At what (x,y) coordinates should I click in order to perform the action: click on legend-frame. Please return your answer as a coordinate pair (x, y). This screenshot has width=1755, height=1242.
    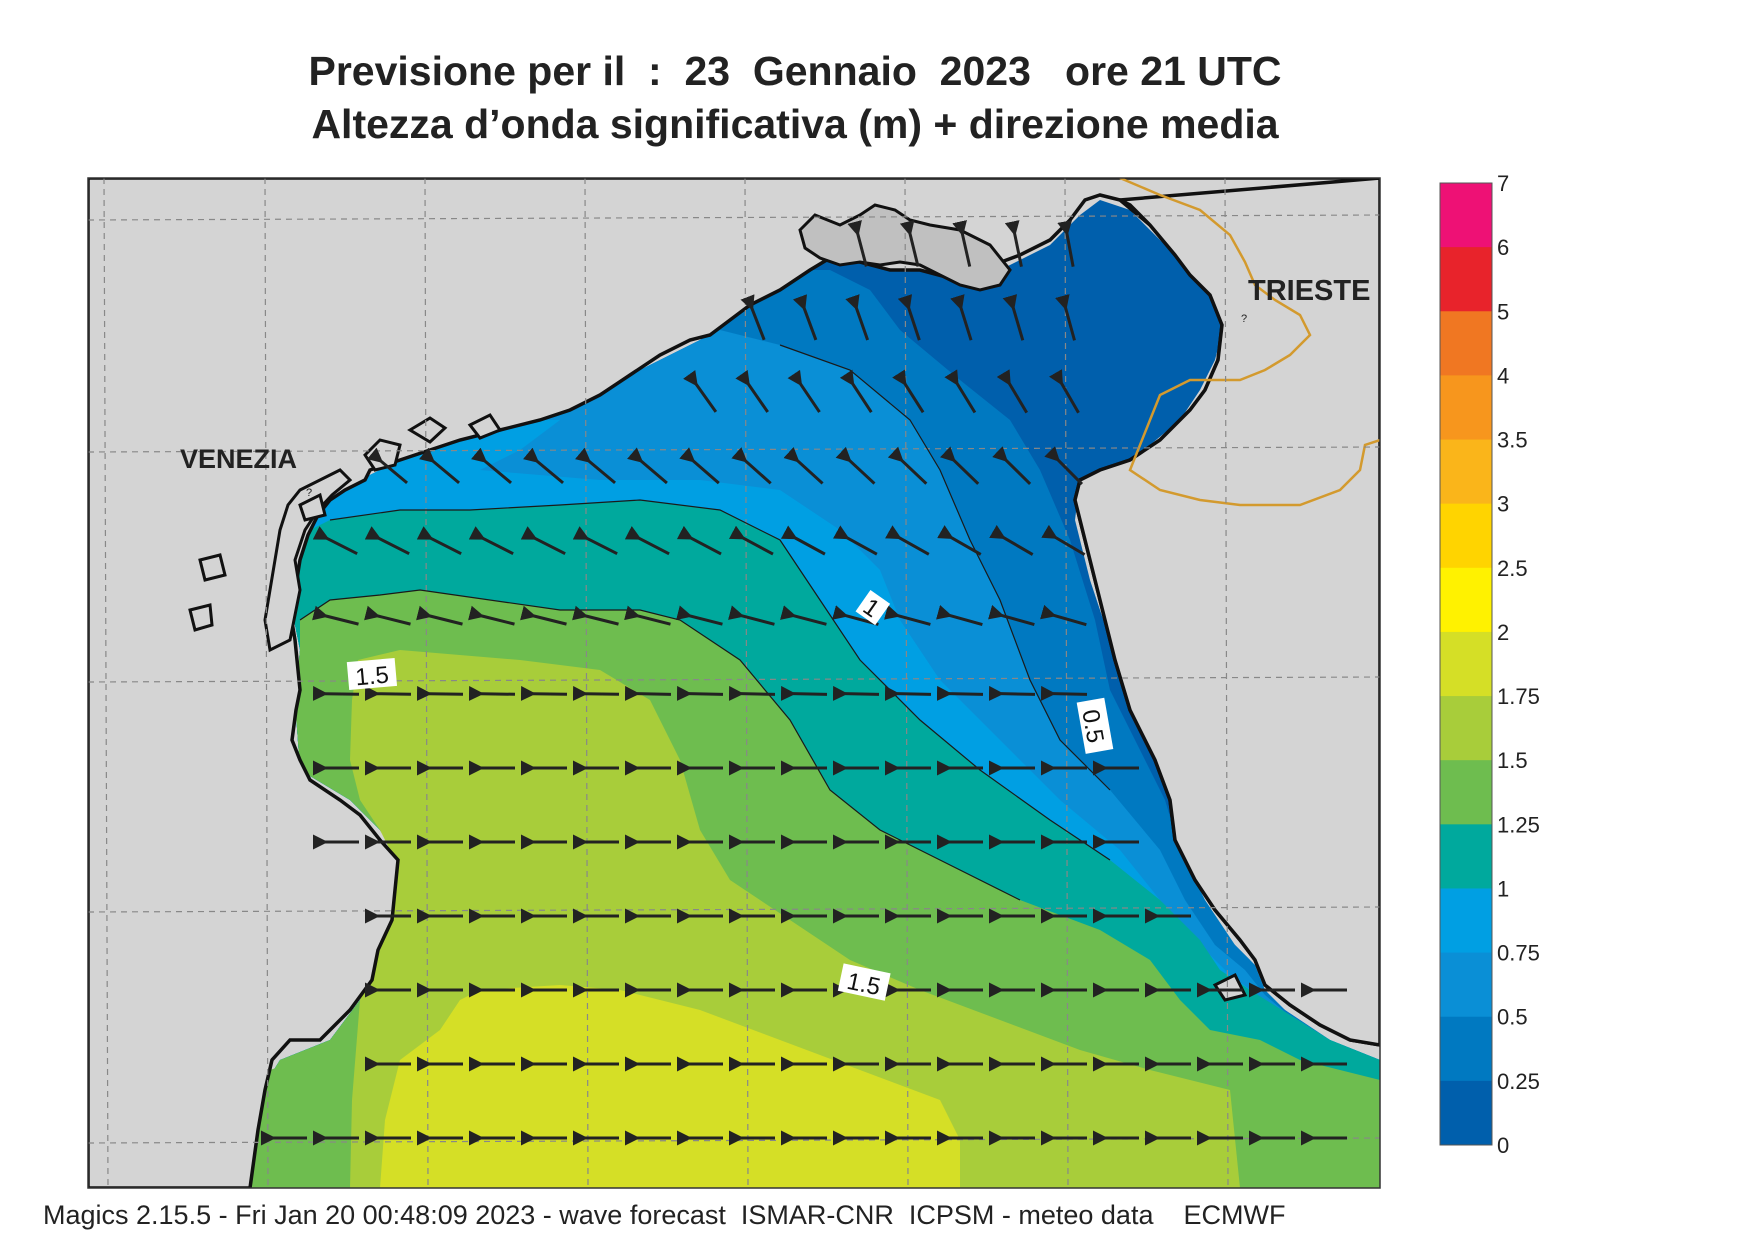
    Looking at the image, I should click on (1466, 664).